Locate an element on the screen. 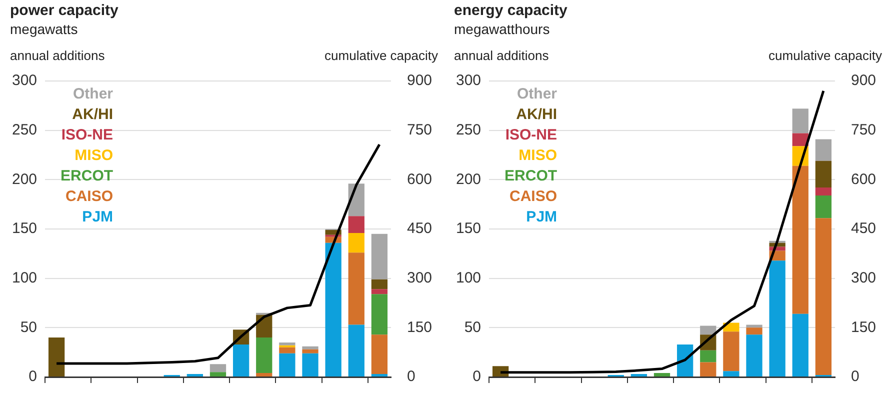 The image size is (889, 412). chart-title: power capacity is located at coordinates (65, 11).